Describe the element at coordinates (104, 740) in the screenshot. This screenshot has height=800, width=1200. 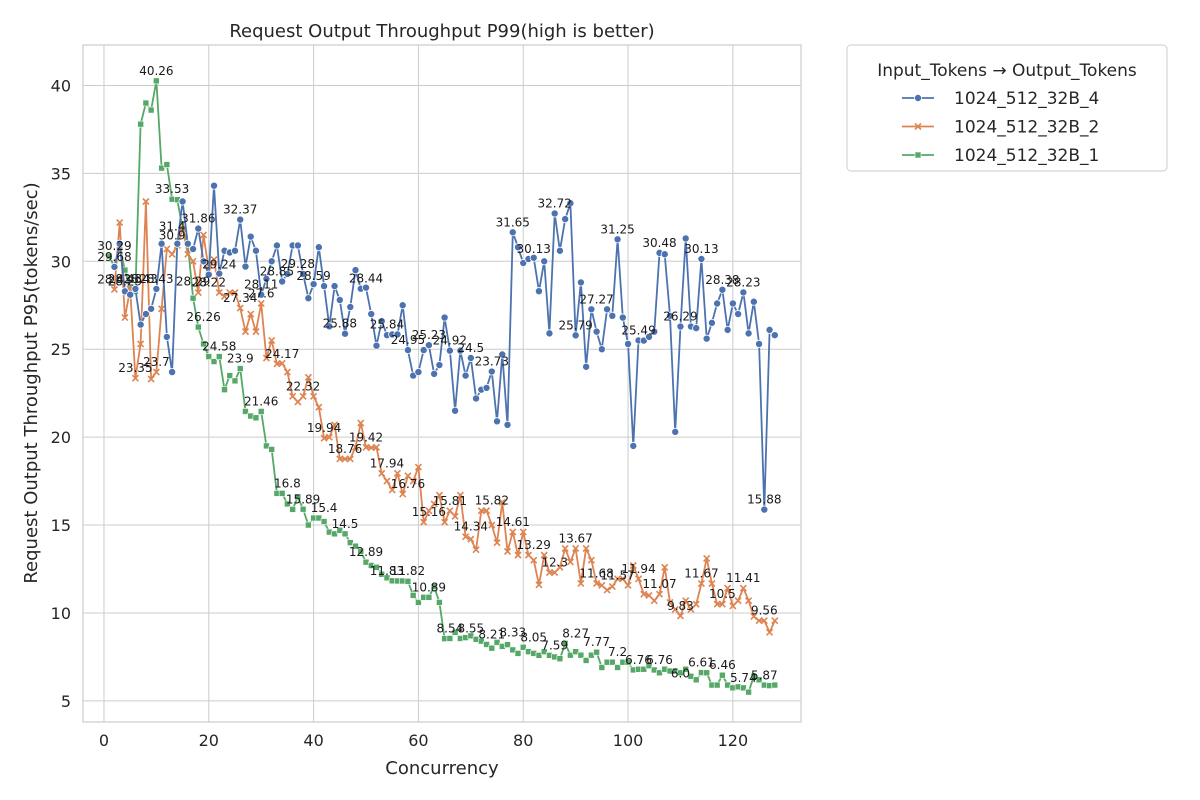
I see `x-tick-label: 0` at that location.